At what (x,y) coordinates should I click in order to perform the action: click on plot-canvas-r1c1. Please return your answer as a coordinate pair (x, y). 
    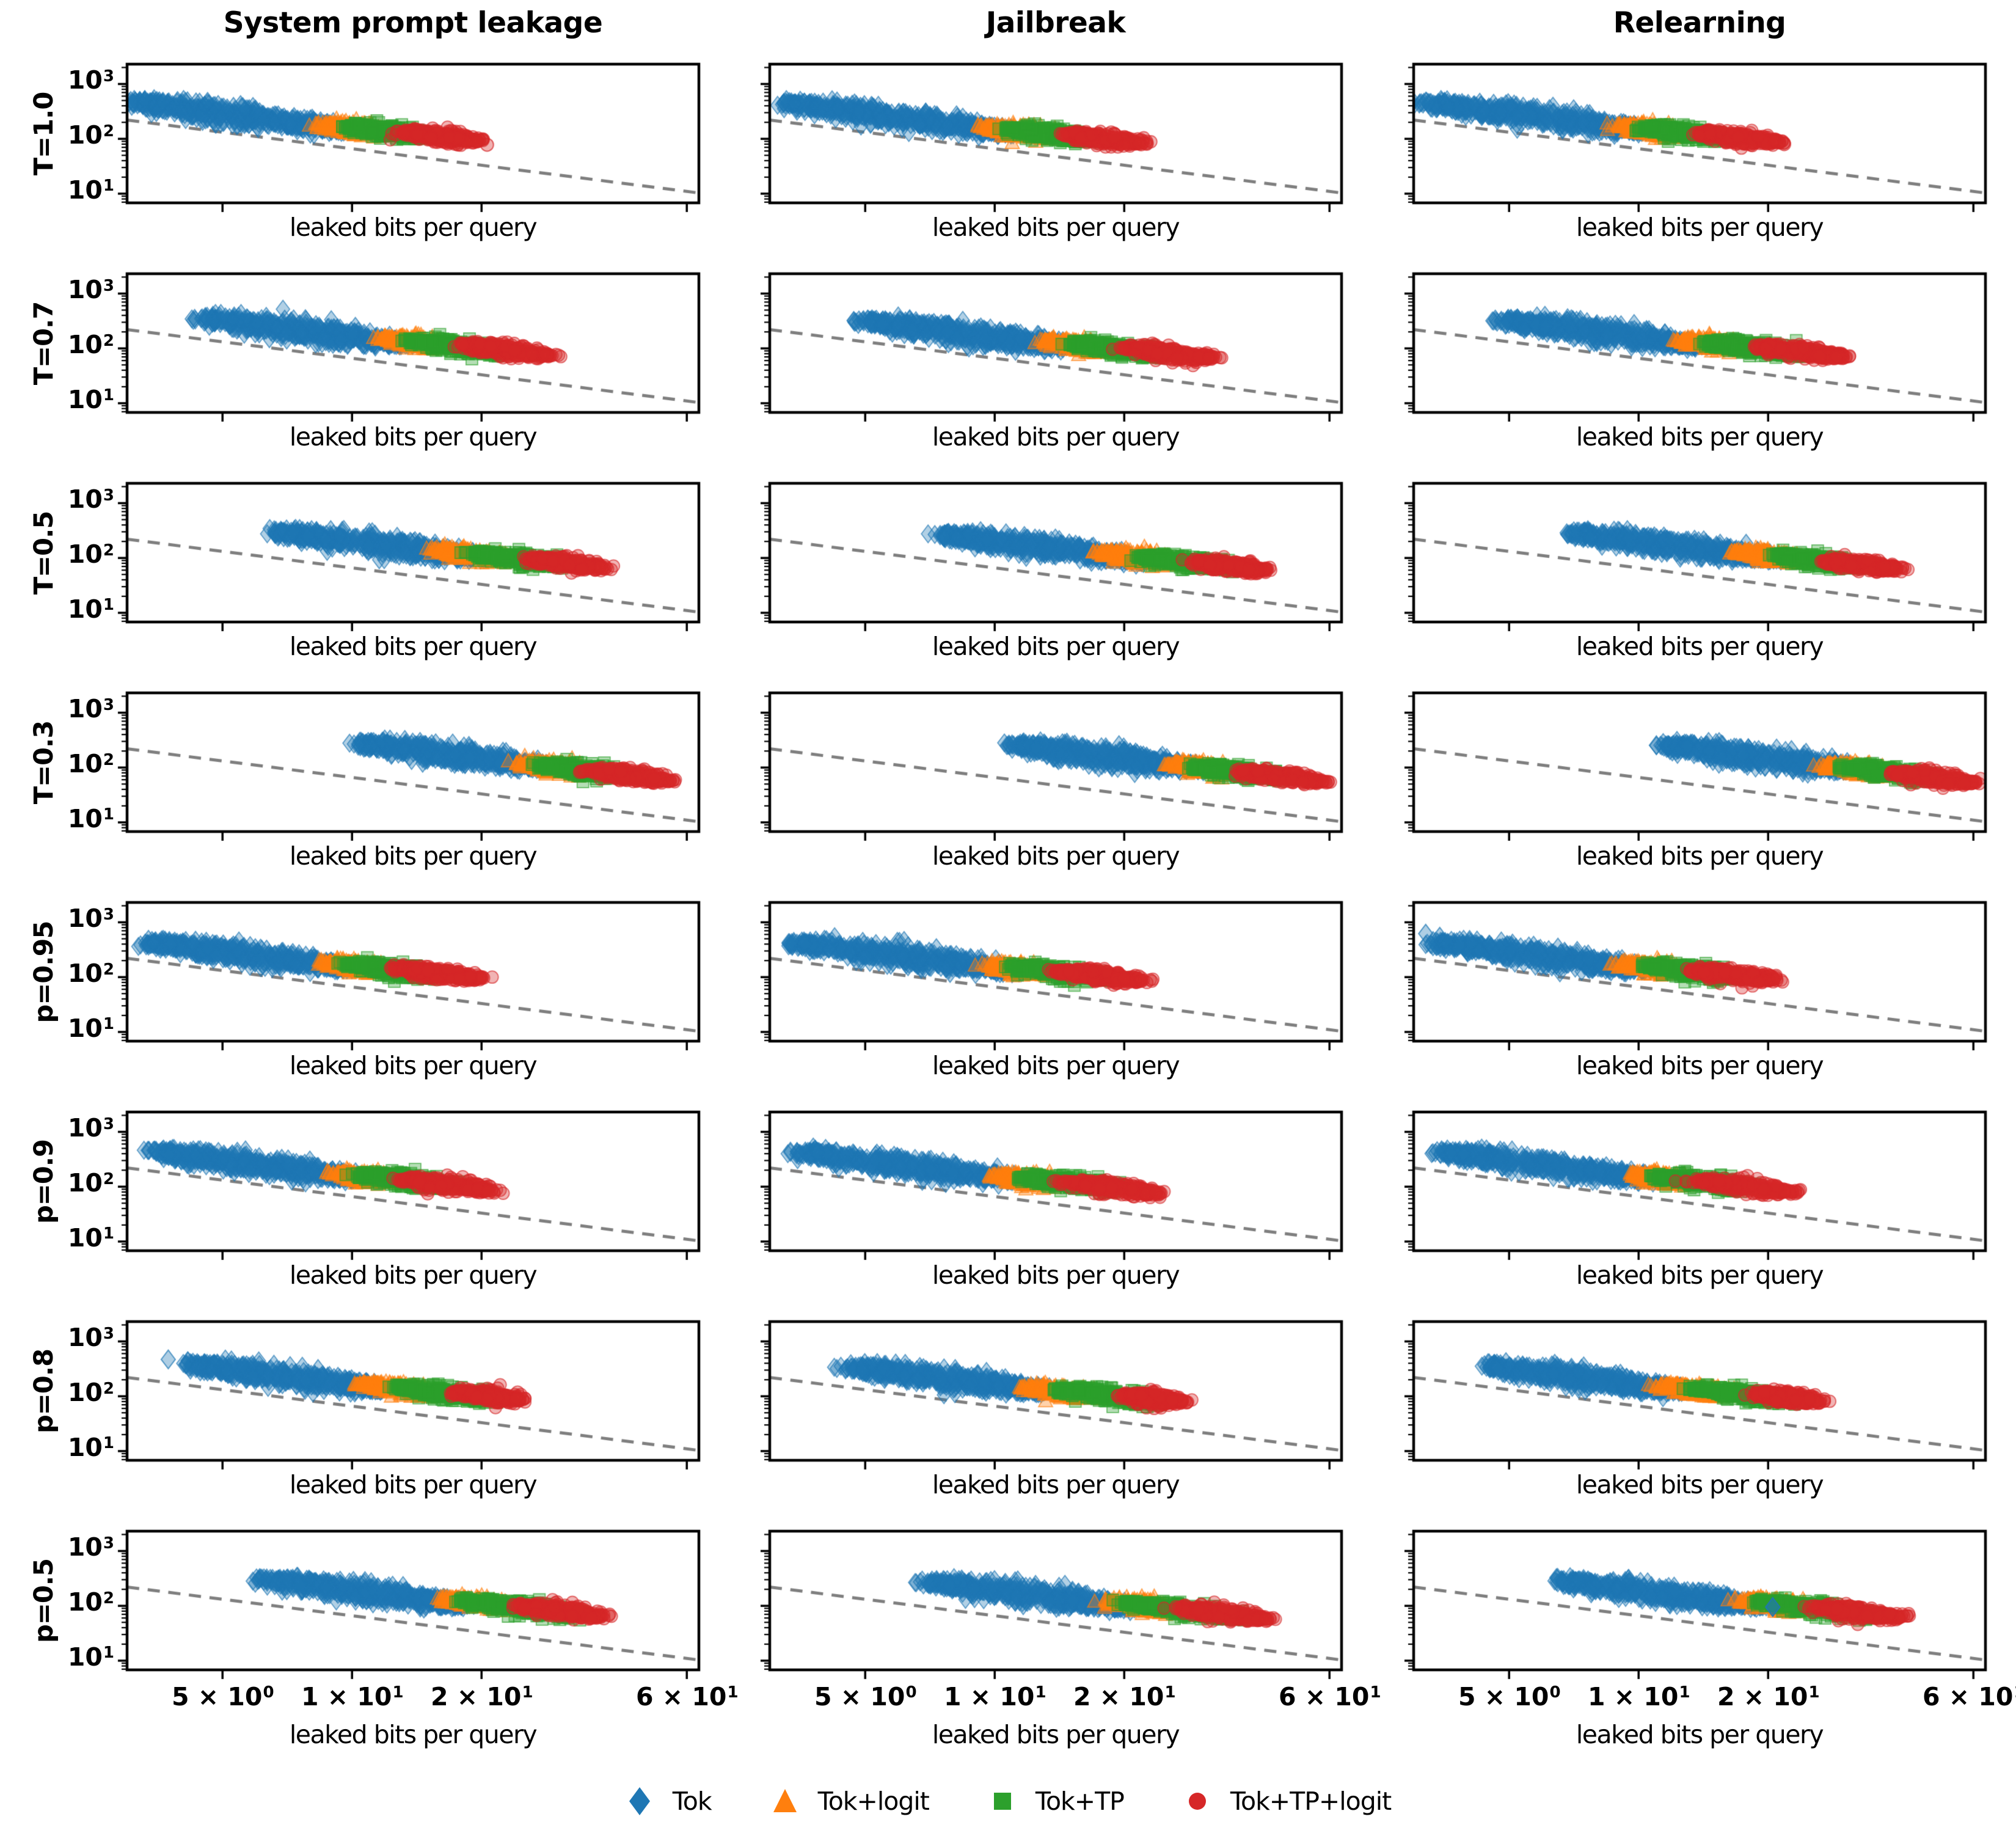
    Looking at the image, I should click on (1055, 343).